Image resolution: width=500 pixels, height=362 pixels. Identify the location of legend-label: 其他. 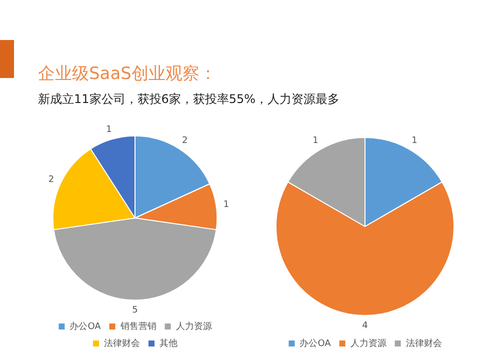
(169, 343).